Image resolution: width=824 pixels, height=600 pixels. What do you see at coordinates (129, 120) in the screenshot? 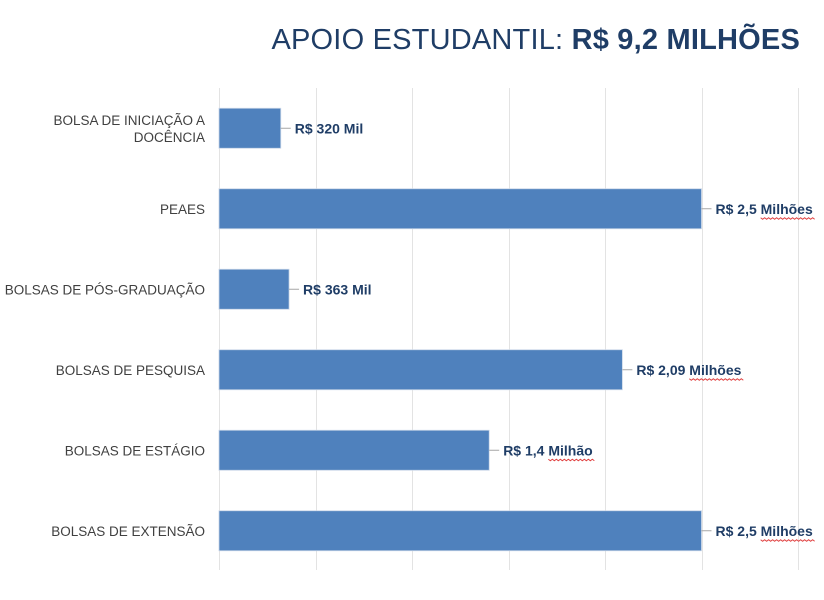
I see `category-label: BOLSA DE INICIAÇÃO A` at bounding box center [129, 120].